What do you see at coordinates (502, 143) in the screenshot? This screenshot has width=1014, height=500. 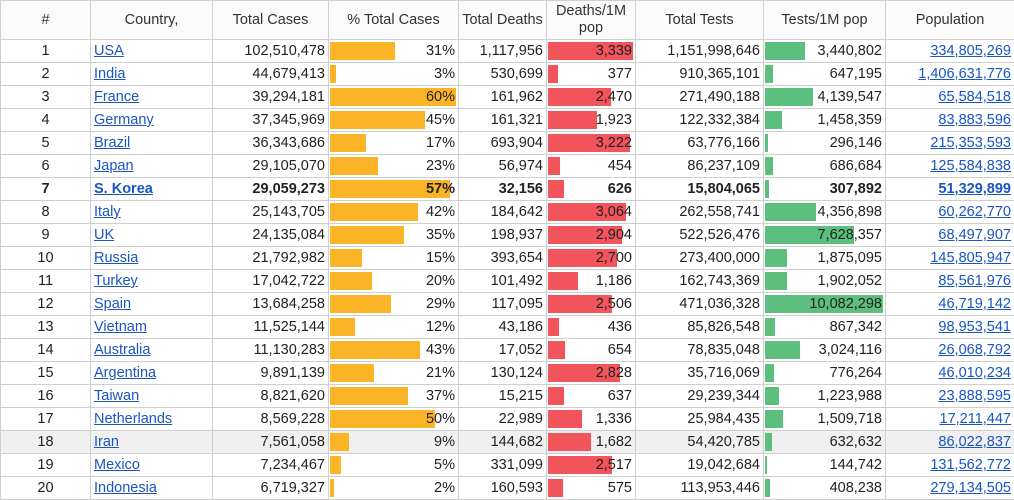 I see `total-deaths-cell: 693,904` at bounding box center [502, 143].